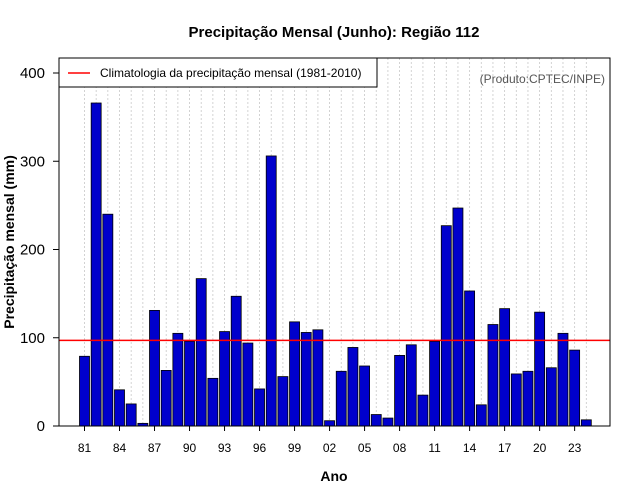  Describe the element at coordinates (434, 448) in the screenshot. I see `x-tick-label: 11` at that location.